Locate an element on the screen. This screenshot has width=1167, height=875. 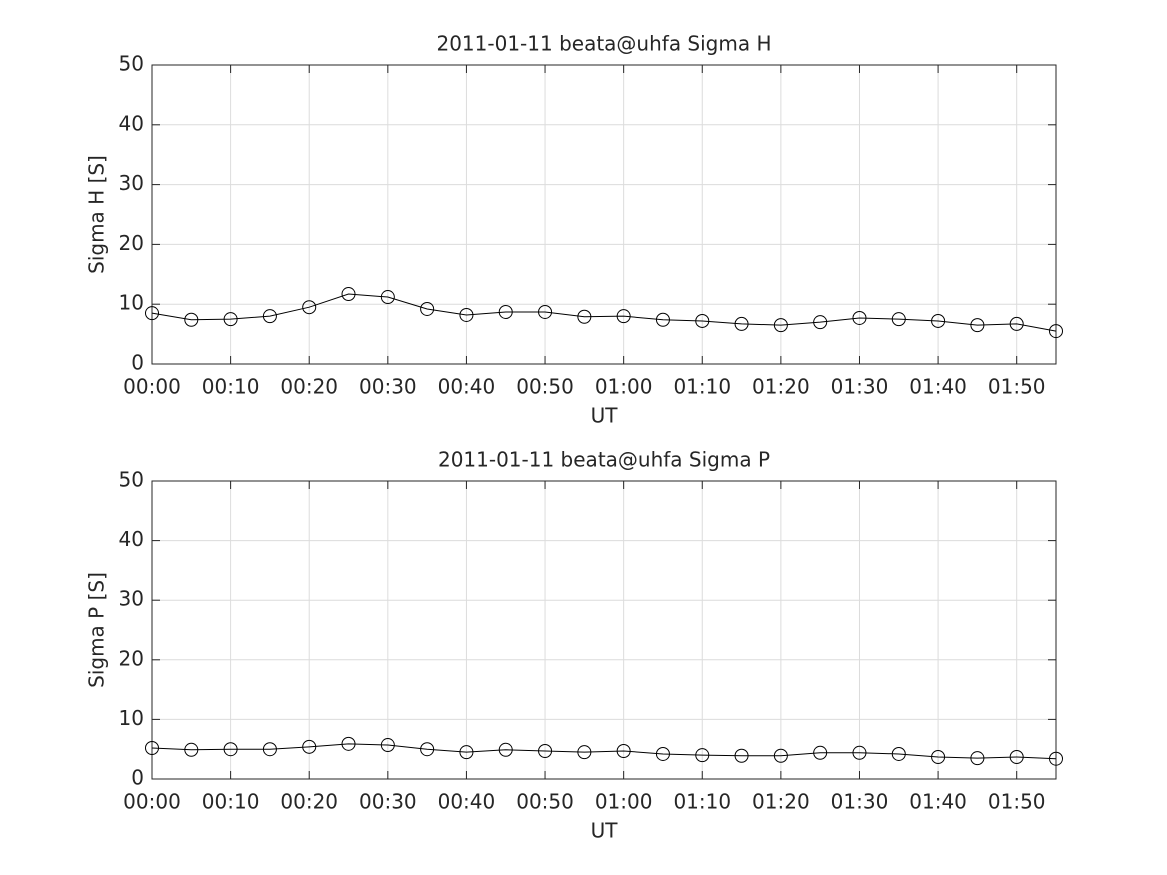
y-axis-label: Sigma H [S] is located at coordinates (97, 214).